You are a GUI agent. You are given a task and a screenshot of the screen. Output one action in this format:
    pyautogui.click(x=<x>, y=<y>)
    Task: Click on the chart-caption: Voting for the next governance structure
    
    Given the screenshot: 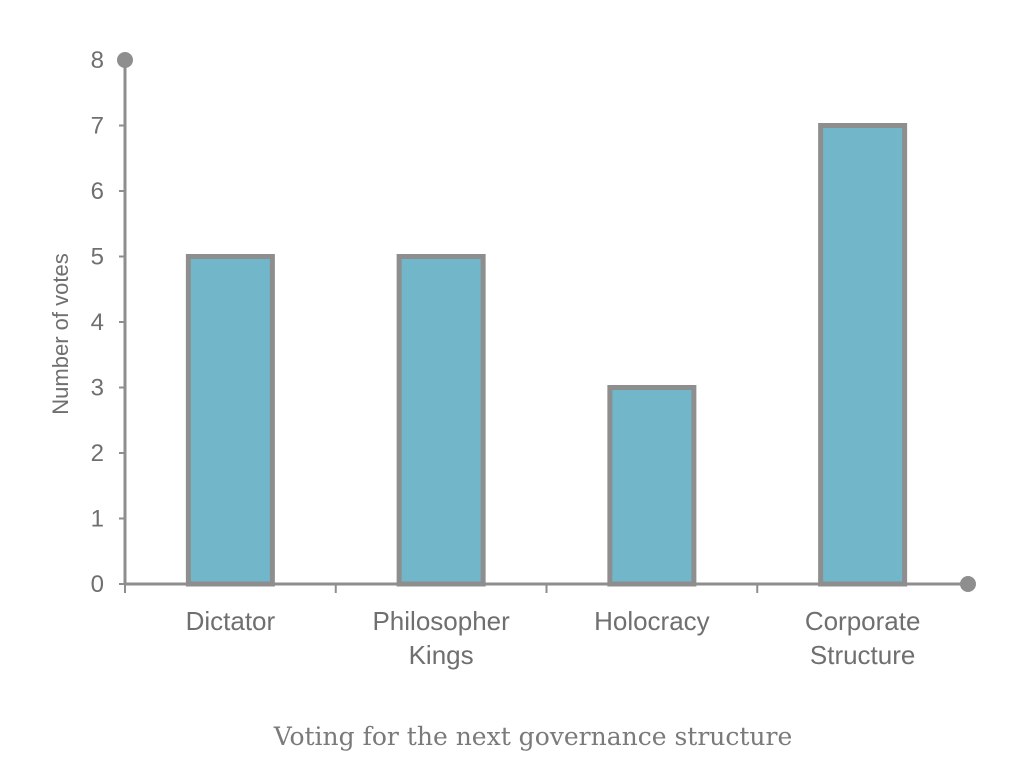 What is the action you would take?
    pyautogui.click(x=533, y=736)
    